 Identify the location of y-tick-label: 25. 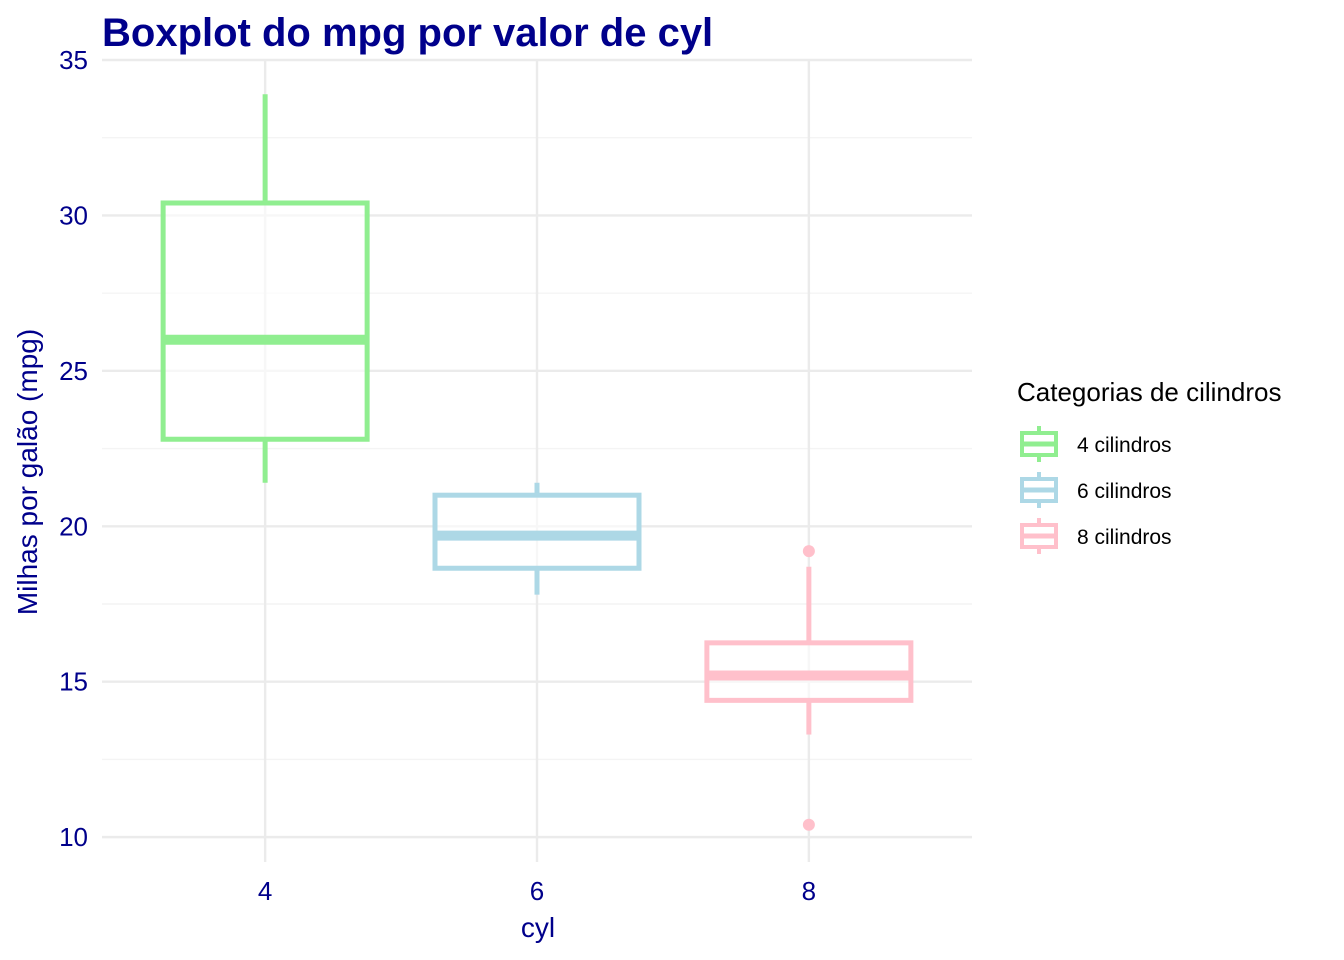
(73, 371).